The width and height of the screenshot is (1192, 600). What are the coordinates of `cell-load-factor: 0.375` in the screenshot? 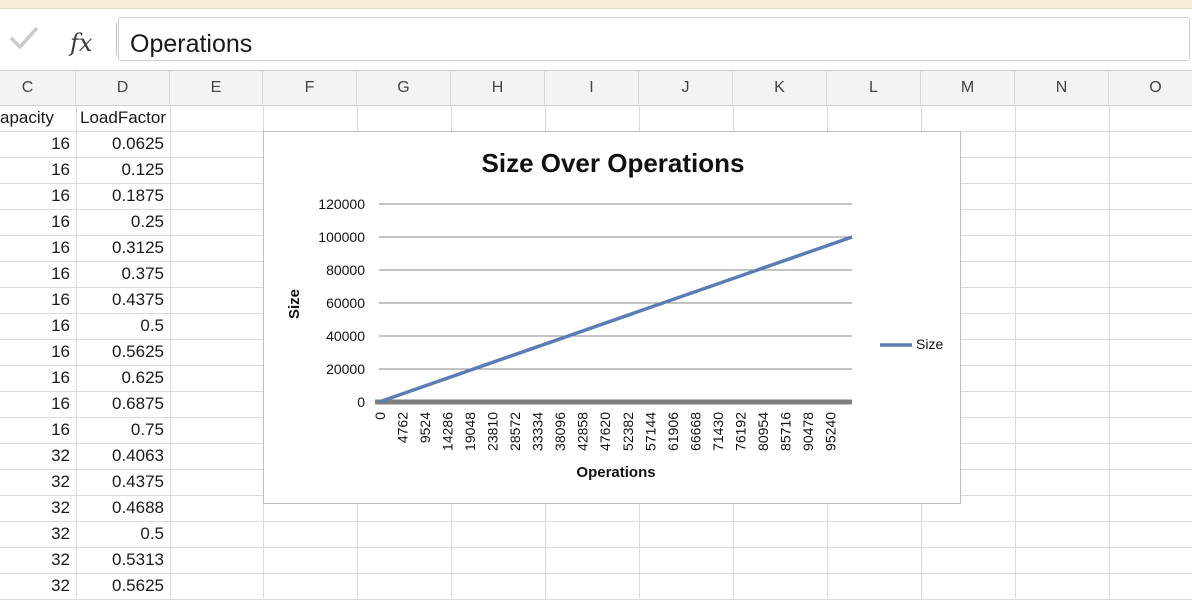 It's located at (142, 273).